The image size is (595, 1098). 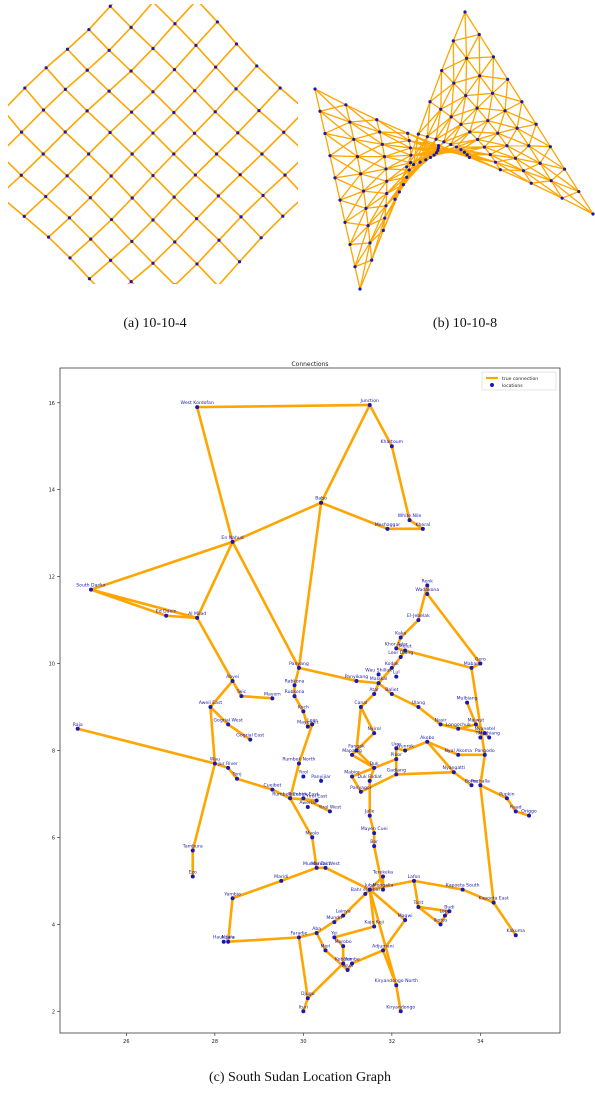 I want to click on x-tick-label: 30, so click(x=303, y=1042).